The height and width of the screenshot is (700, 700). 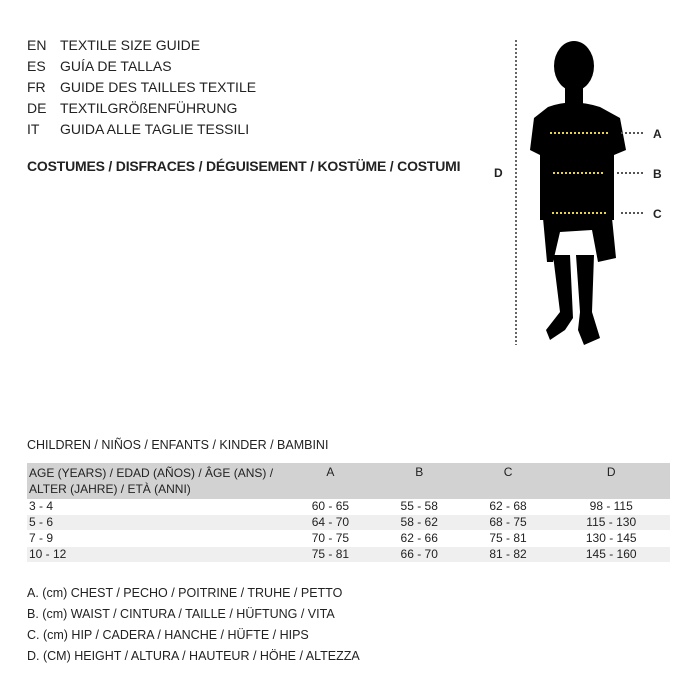 I want to click on cell-d: 98 - 115, so click(x=611, y=507).